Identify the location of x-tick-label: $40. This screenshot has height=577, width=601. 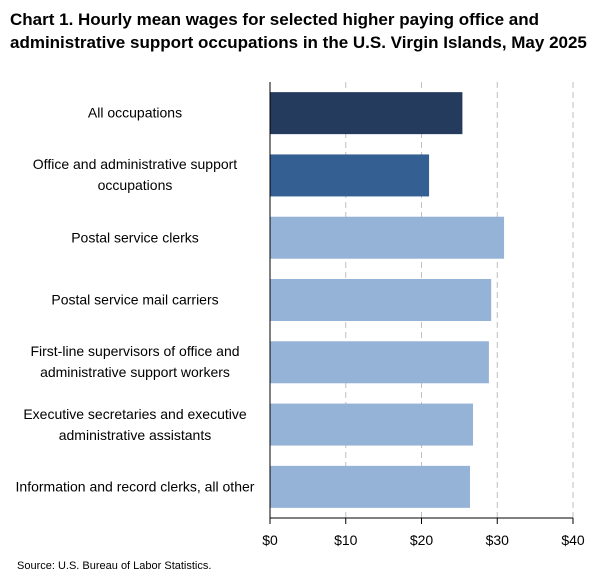
(573, 540).